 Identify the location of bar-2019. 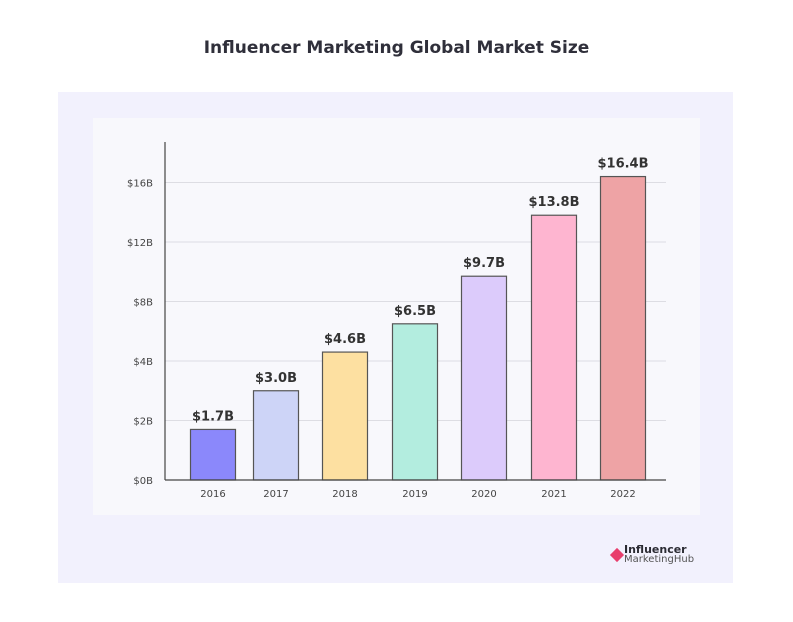
(415, 402).